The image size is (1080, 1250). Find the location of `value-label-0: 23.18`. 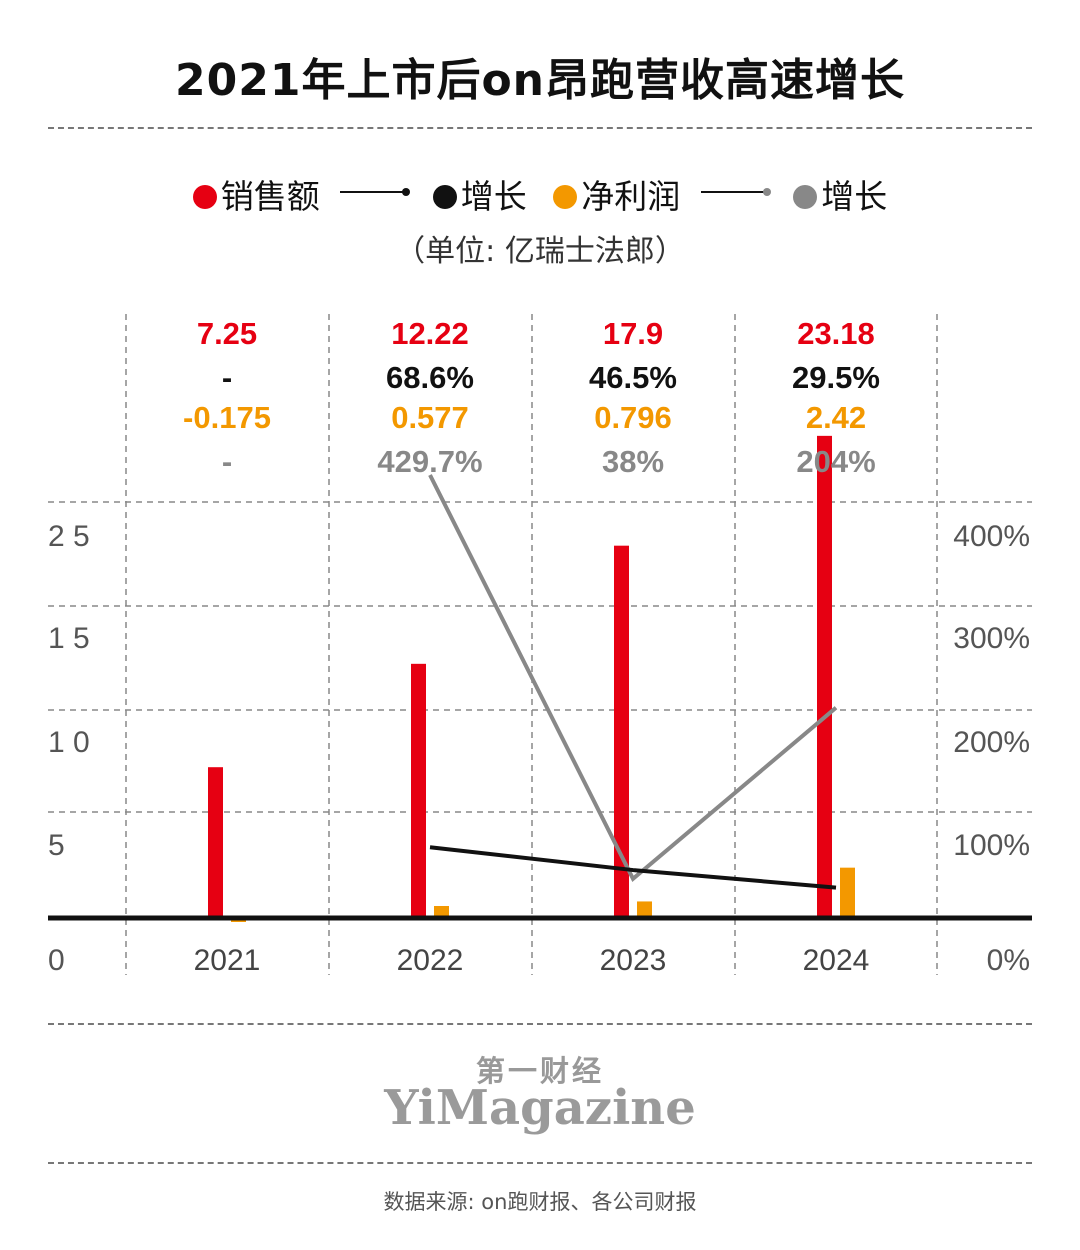

value-label-0: 23.18 is located at coordinates (836, 333).